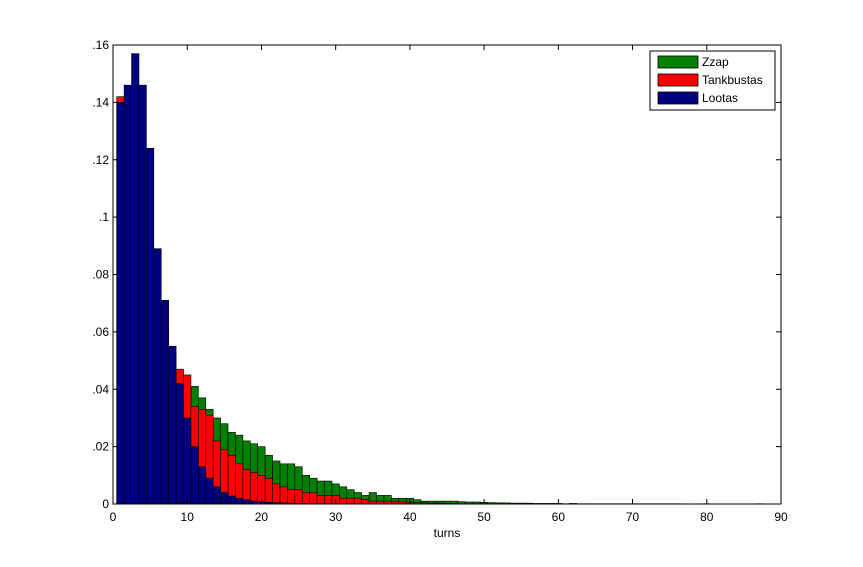 This screenshot has height=567, width=863. Describe the element at coordinates (100, 447) in the screenshot. I see `y-tick-label: .02` at that location.